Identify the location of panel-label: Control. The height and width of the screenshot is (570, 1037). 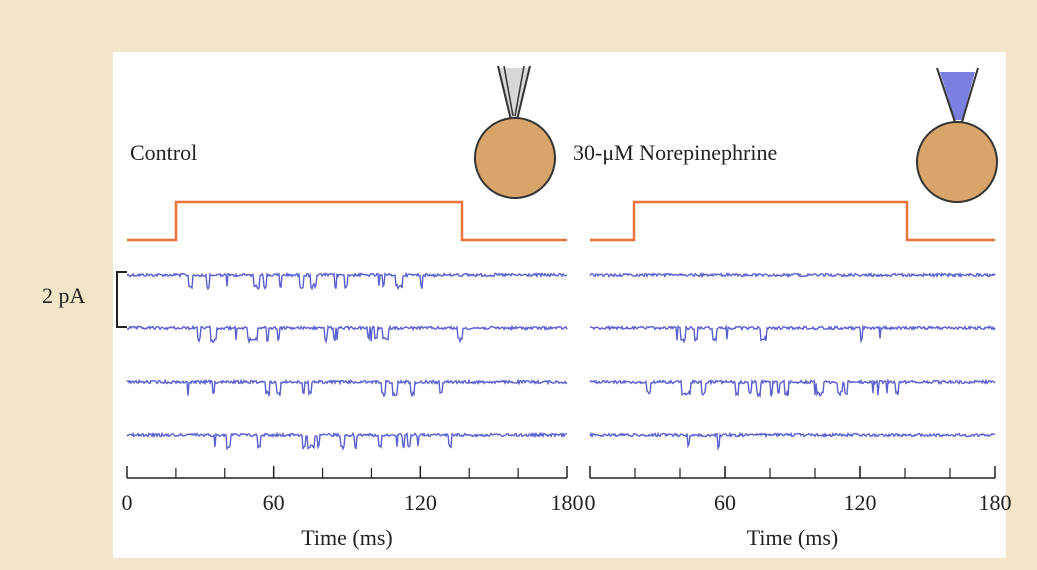
(163, 152).